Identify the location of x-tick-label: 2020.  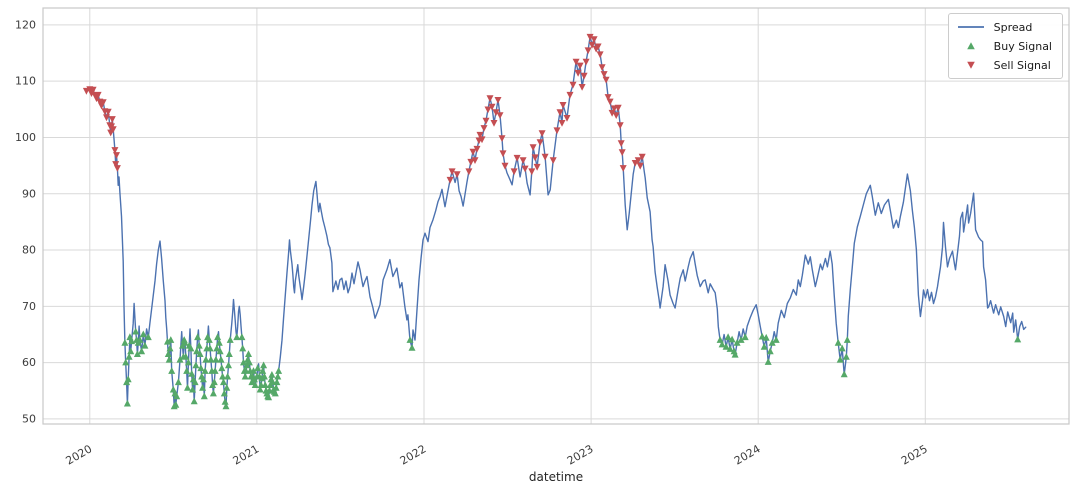
(79, 454).